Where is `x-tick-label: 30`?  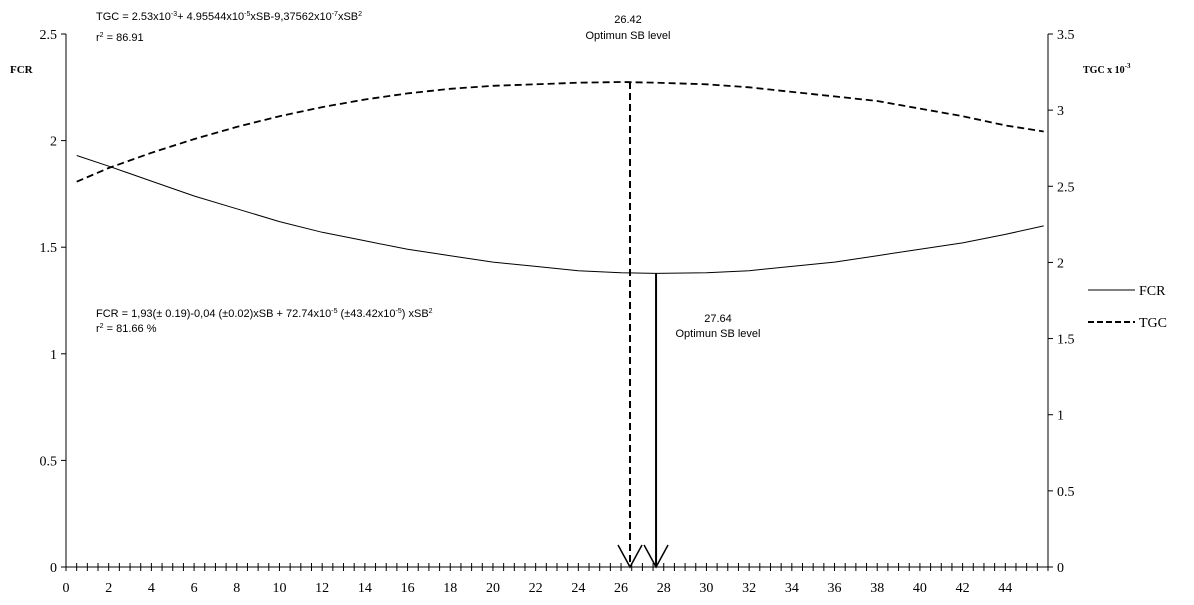
x-tick-label: 30 is located at coordinates (706, 588).